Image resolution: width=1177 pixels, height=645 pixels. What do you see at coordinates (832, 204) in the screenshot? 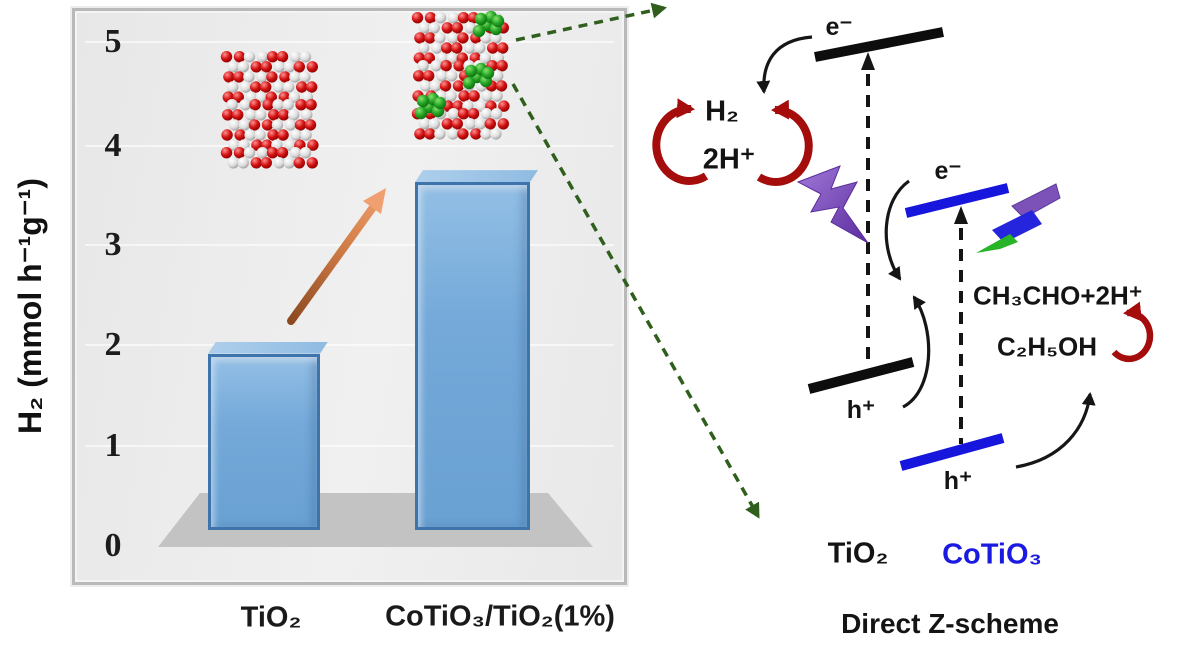
I see `light-bolt-icon` at bounding box center [832, 204].